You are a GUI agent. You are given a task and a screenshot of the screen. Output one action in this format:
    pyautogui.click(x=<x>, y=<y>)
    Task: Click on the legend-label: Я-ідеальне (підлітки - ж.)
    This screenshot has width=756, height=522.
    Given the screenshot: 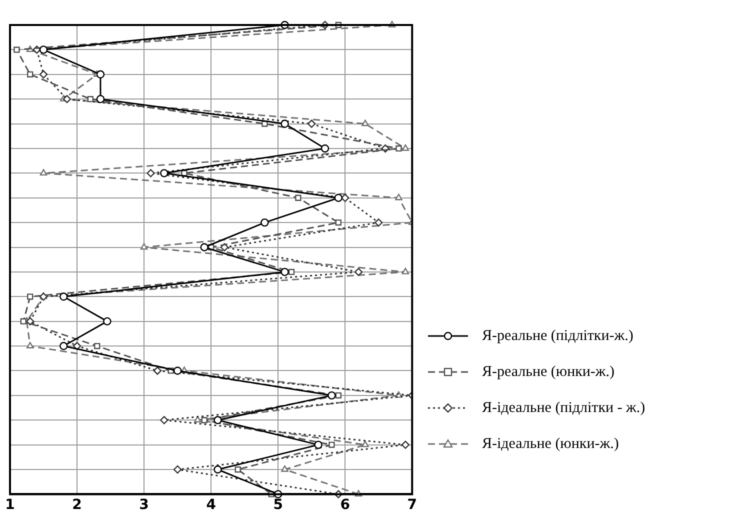 What is the action you would take?
    pyautogui.click(x=564, y=408)
    